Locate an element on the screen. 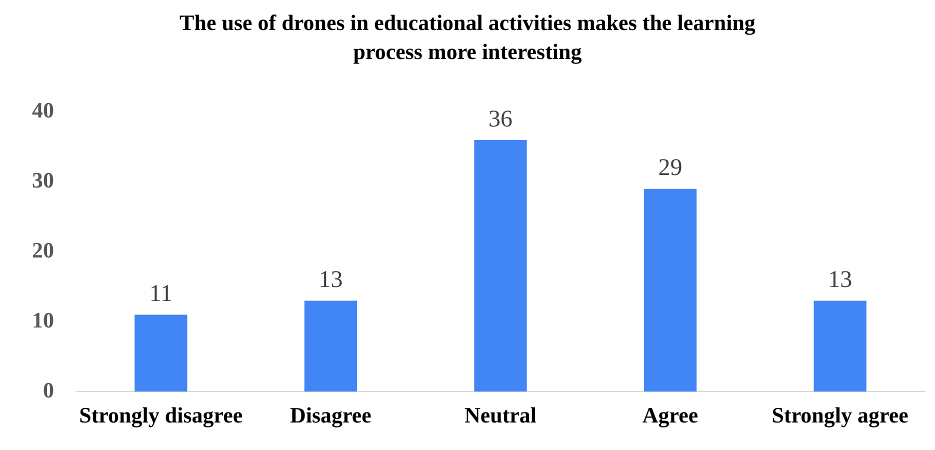  x-tick-label: Neutral is located at coordinates (500, 415).